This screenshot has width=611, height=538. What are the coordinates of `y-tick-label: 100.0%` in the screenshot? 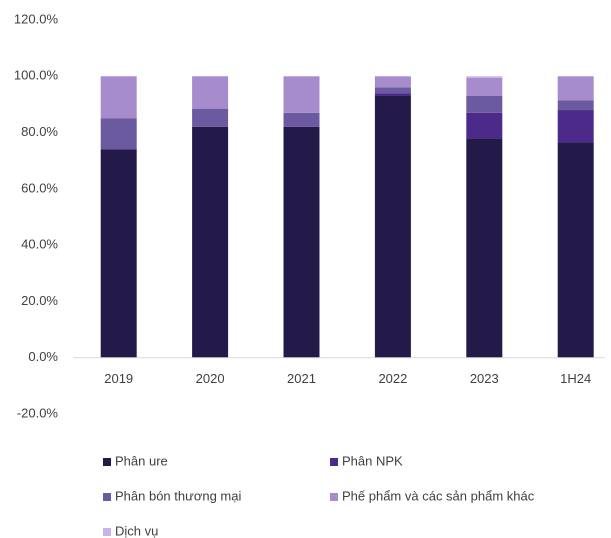 It's located at (36, 75).